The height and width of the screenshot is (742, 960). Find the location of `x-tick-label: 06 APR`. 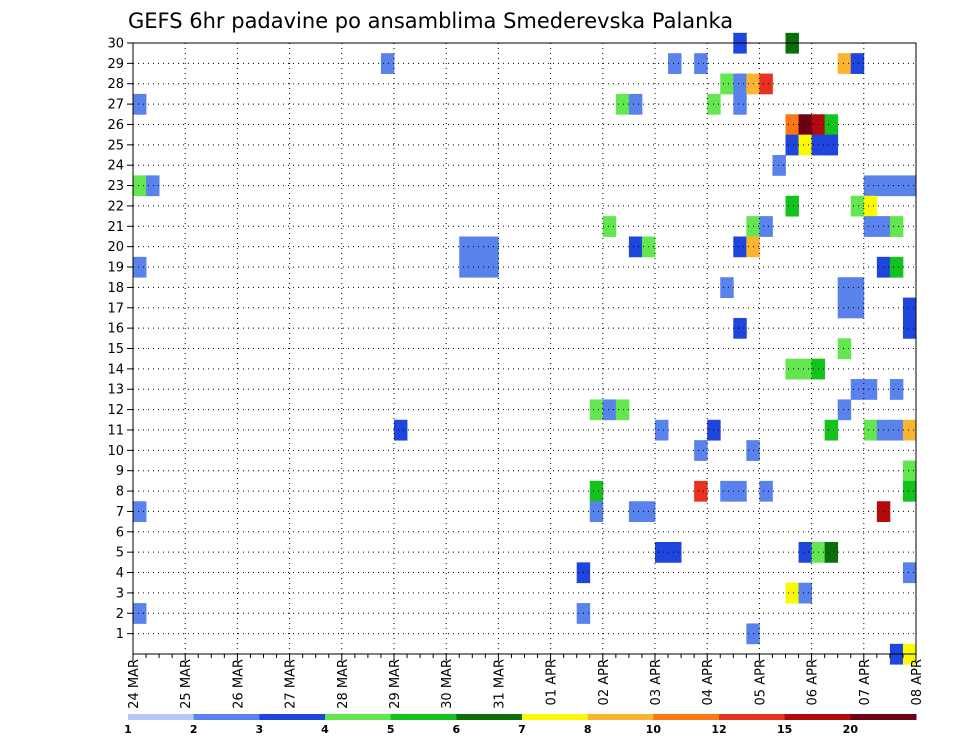

x-tick-label: 06 APR is located at coordinates (813, 682).